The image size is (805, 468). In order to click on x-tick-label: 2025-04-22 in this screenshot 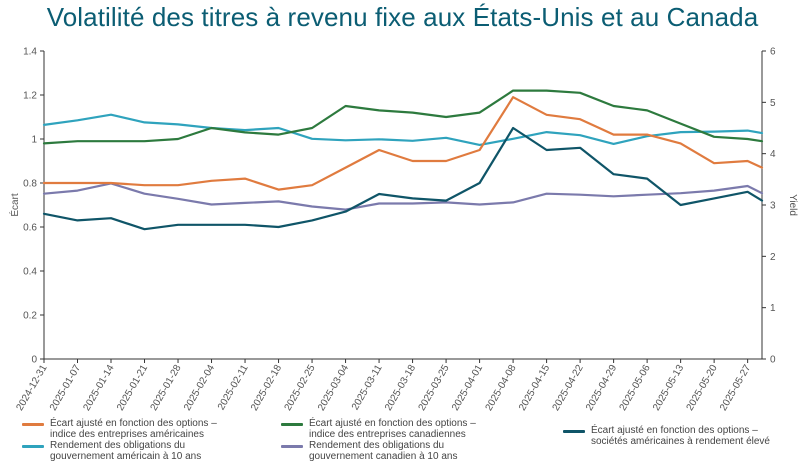, I will do `click(568, 388)`.